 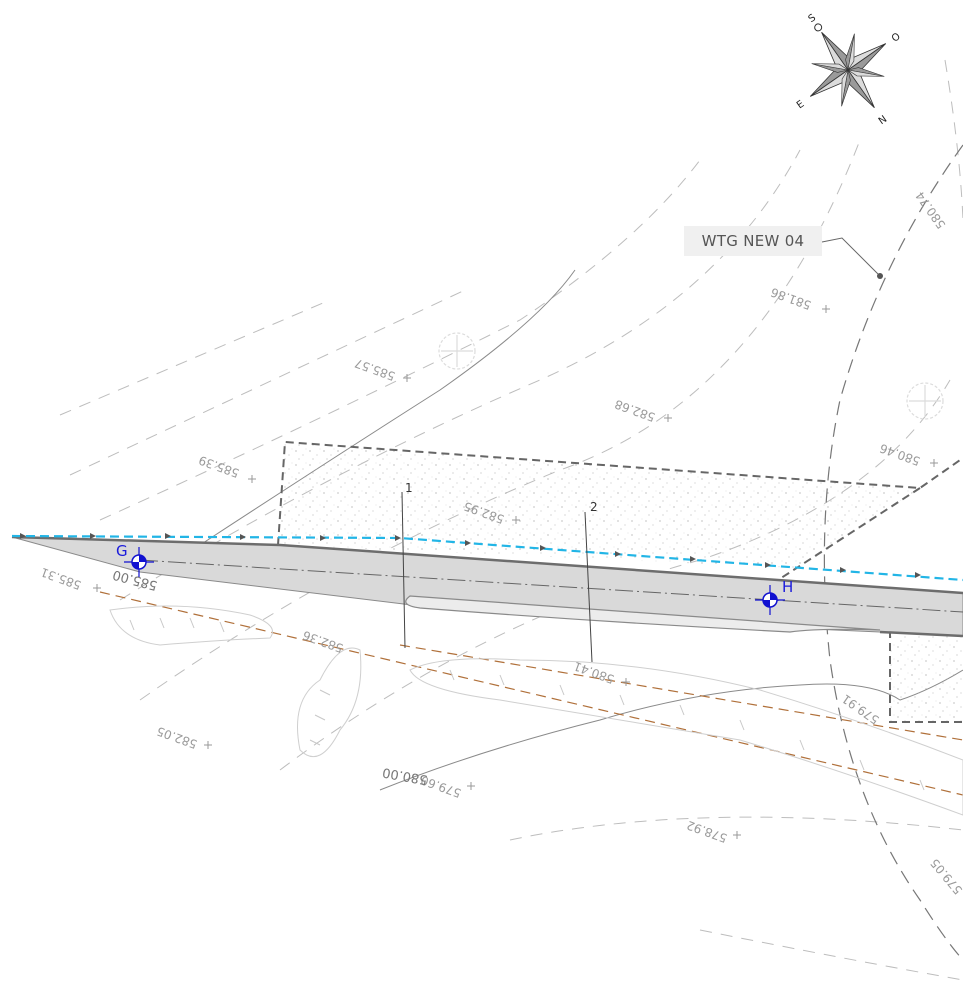 I want to click on spot-elevation: 580.74, so click(x=931, y=210).